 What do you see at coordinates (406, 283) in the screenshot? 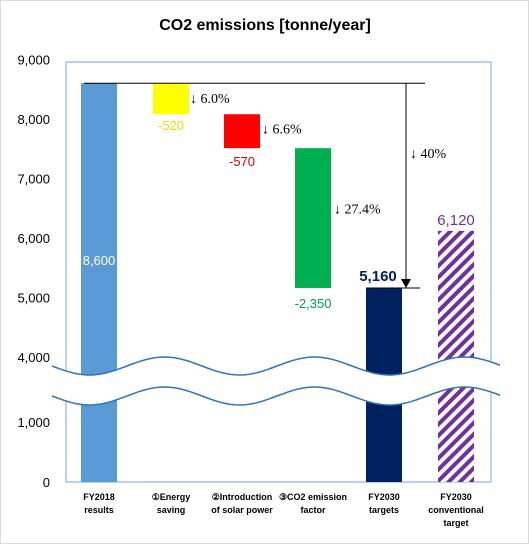
I see `total-reduction-arrowhead` at bounding box center [406, 283].